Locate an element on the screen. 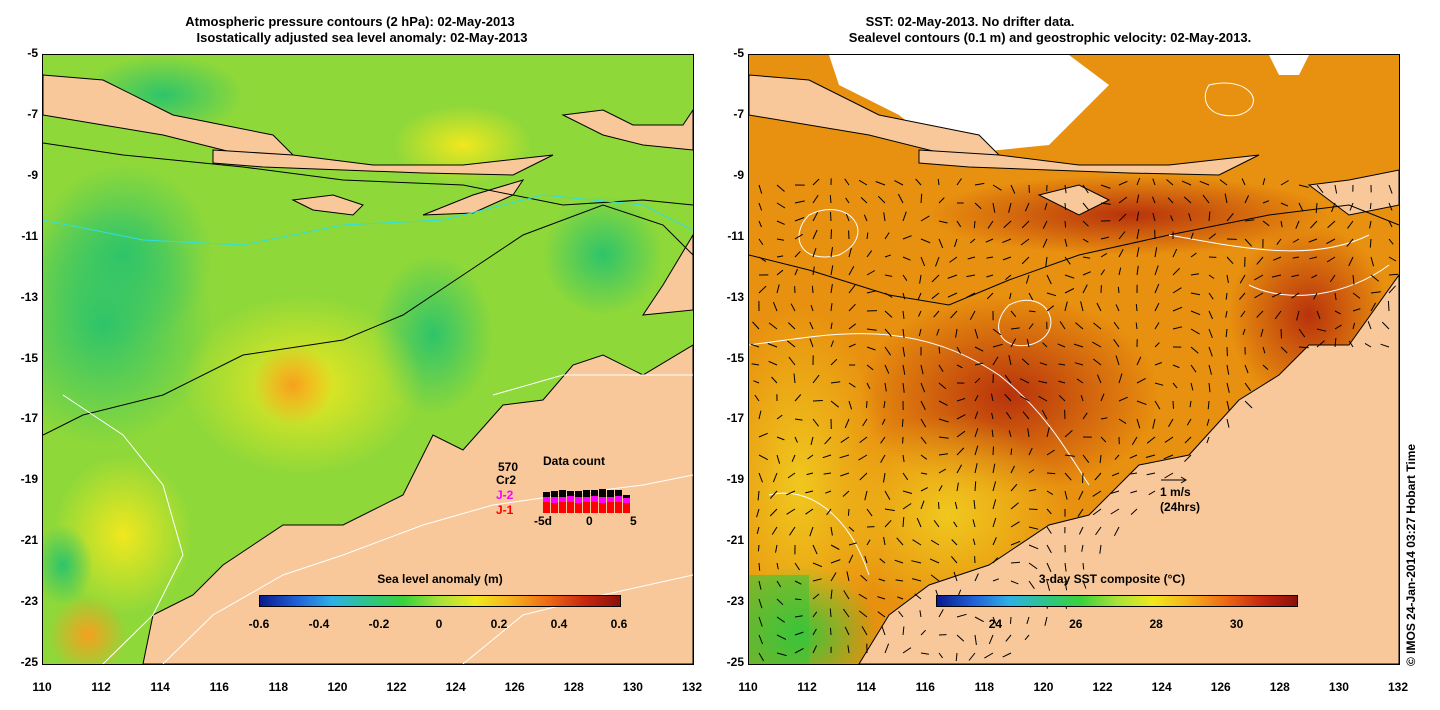  right-lon-label: 120 is located at coordinates (1043, 687).